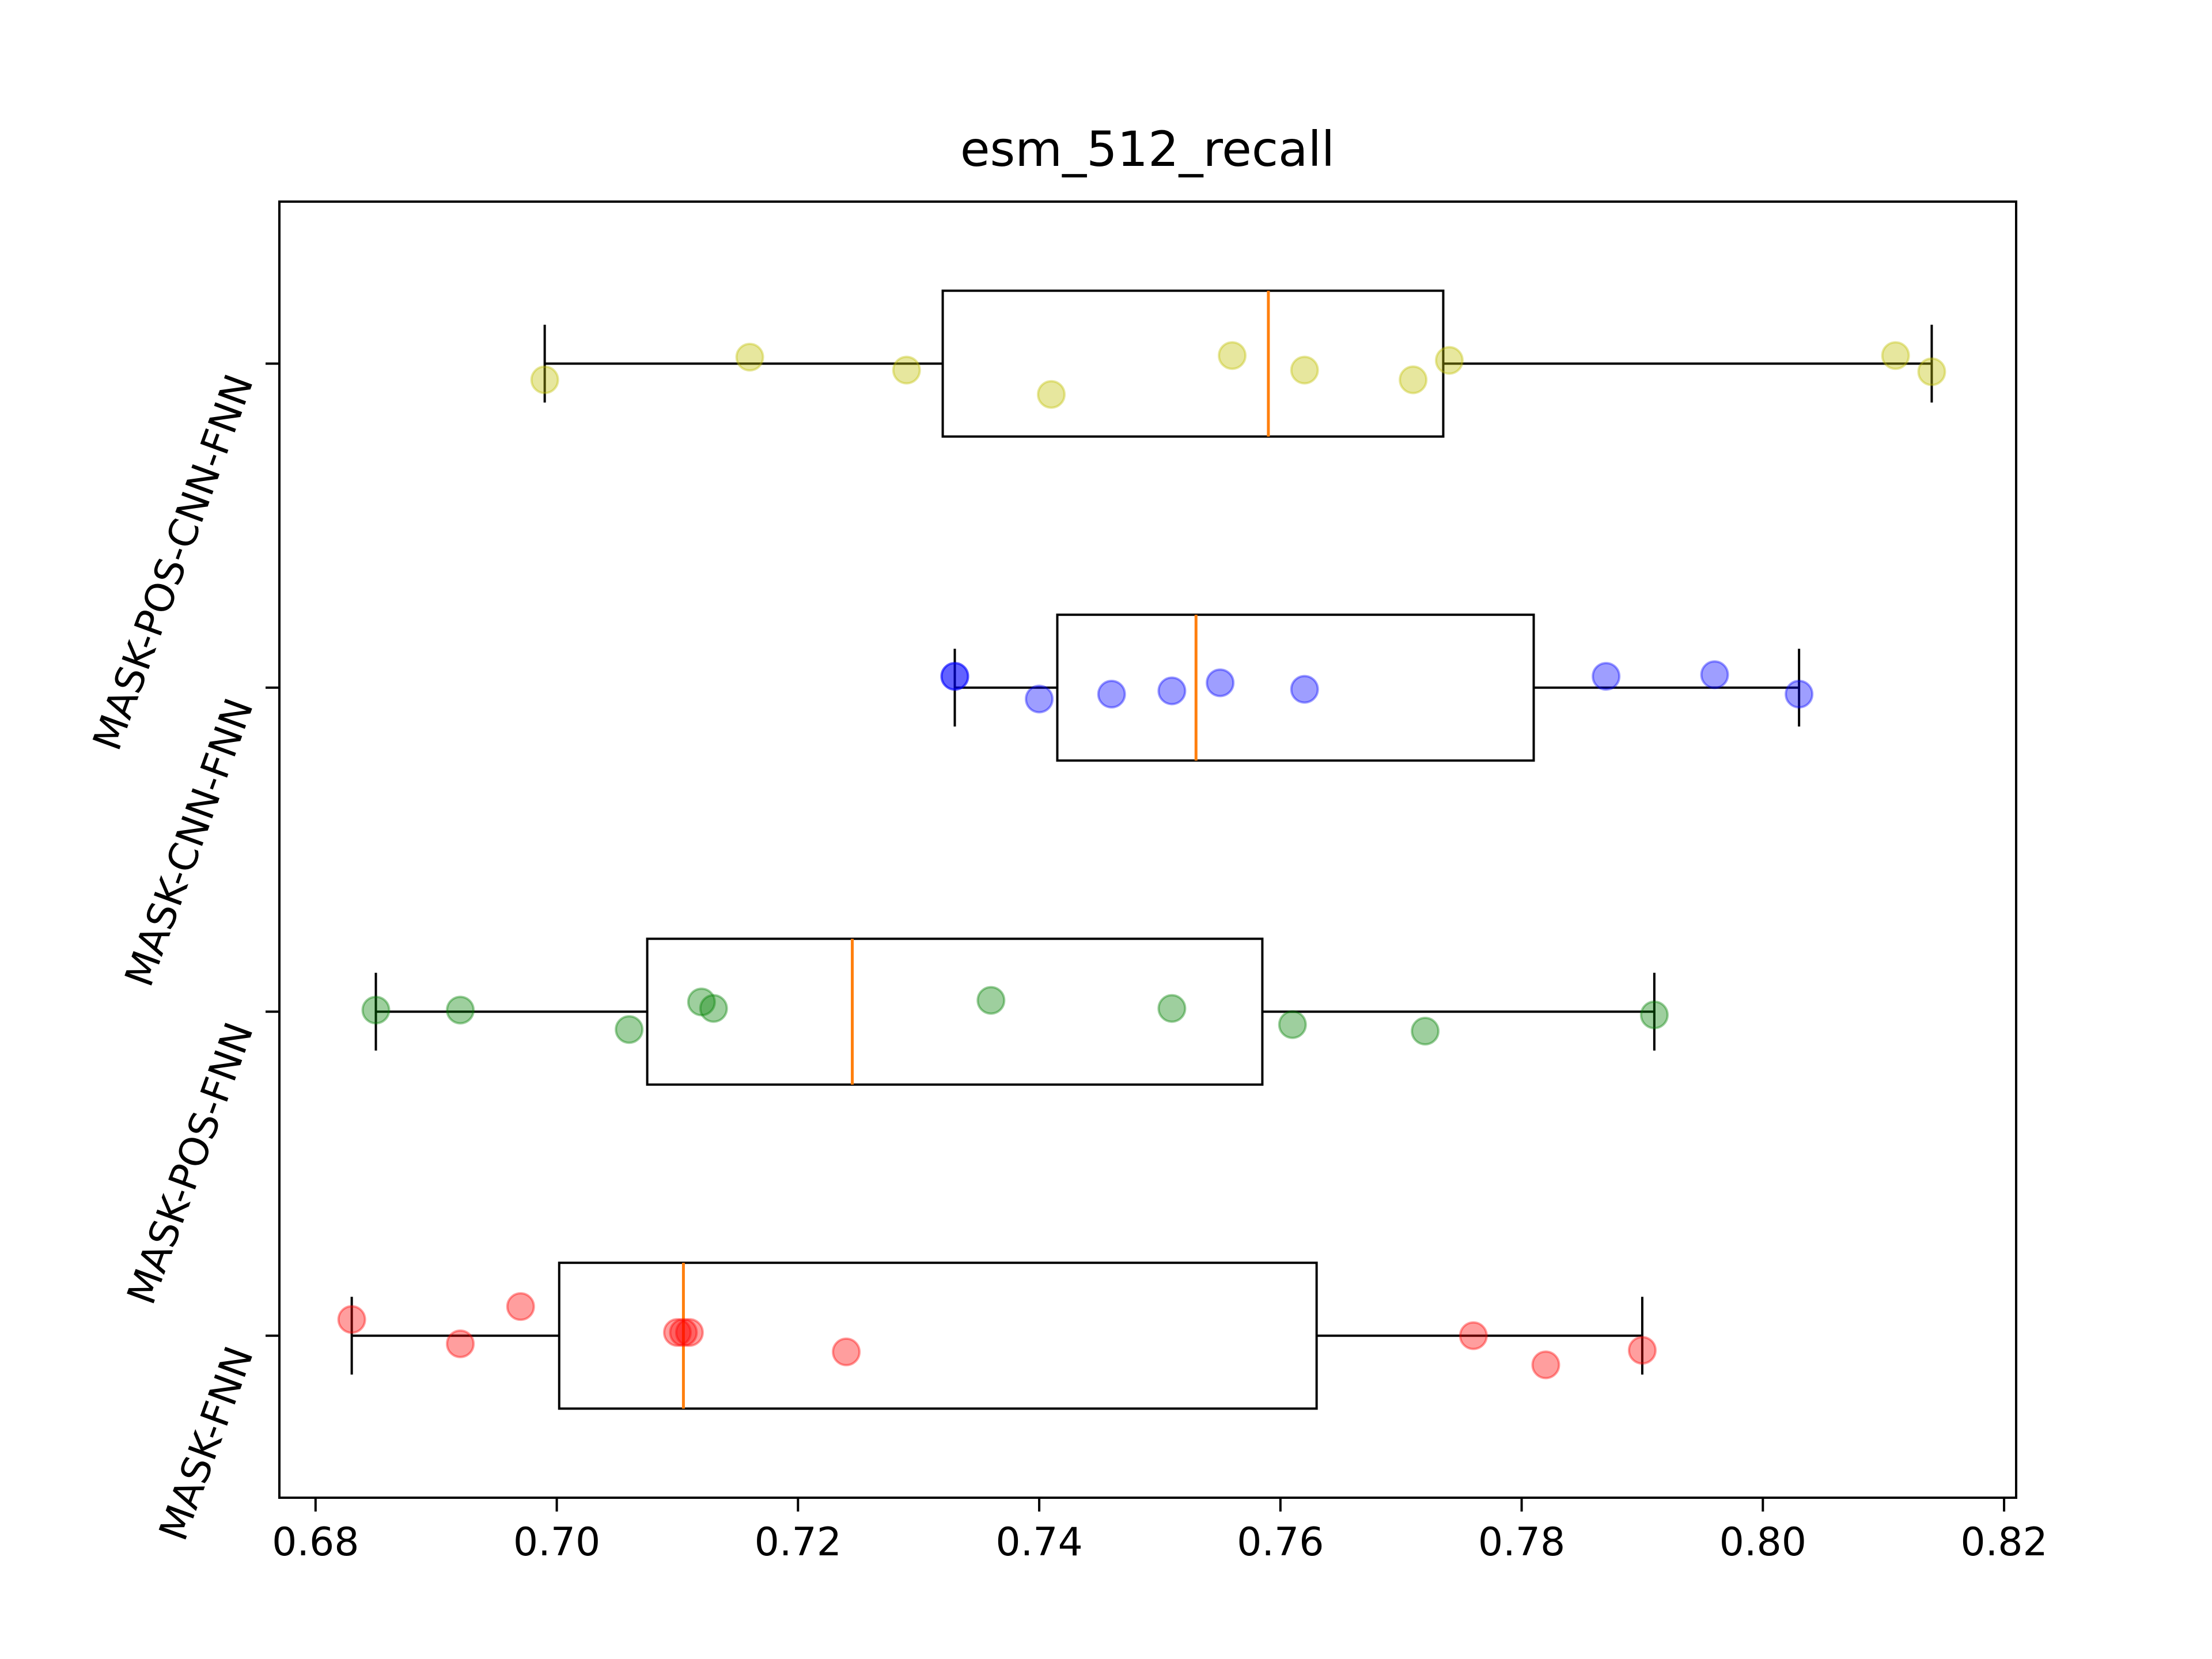  I want to click on box-group-mask-pos-fnn, so click(1015, 1011).